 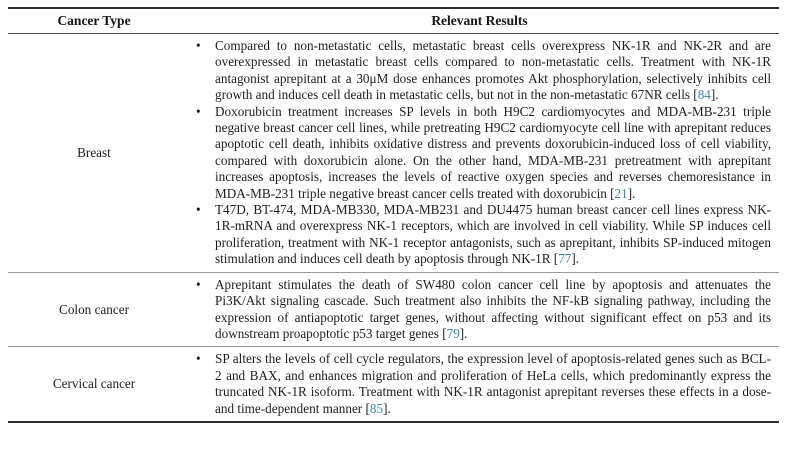 I want to click on citation-link: 85, so click(x=376, y=408).